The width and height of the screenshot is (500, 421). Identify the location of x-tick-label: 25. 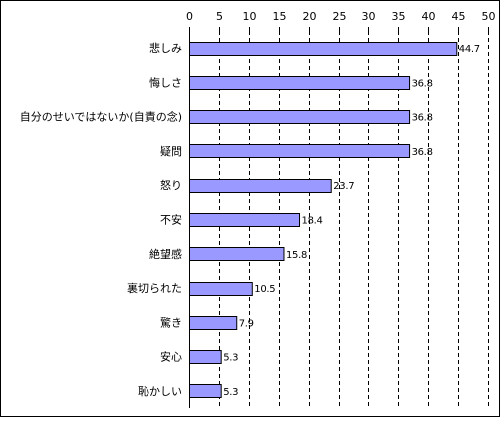
(340, 16).